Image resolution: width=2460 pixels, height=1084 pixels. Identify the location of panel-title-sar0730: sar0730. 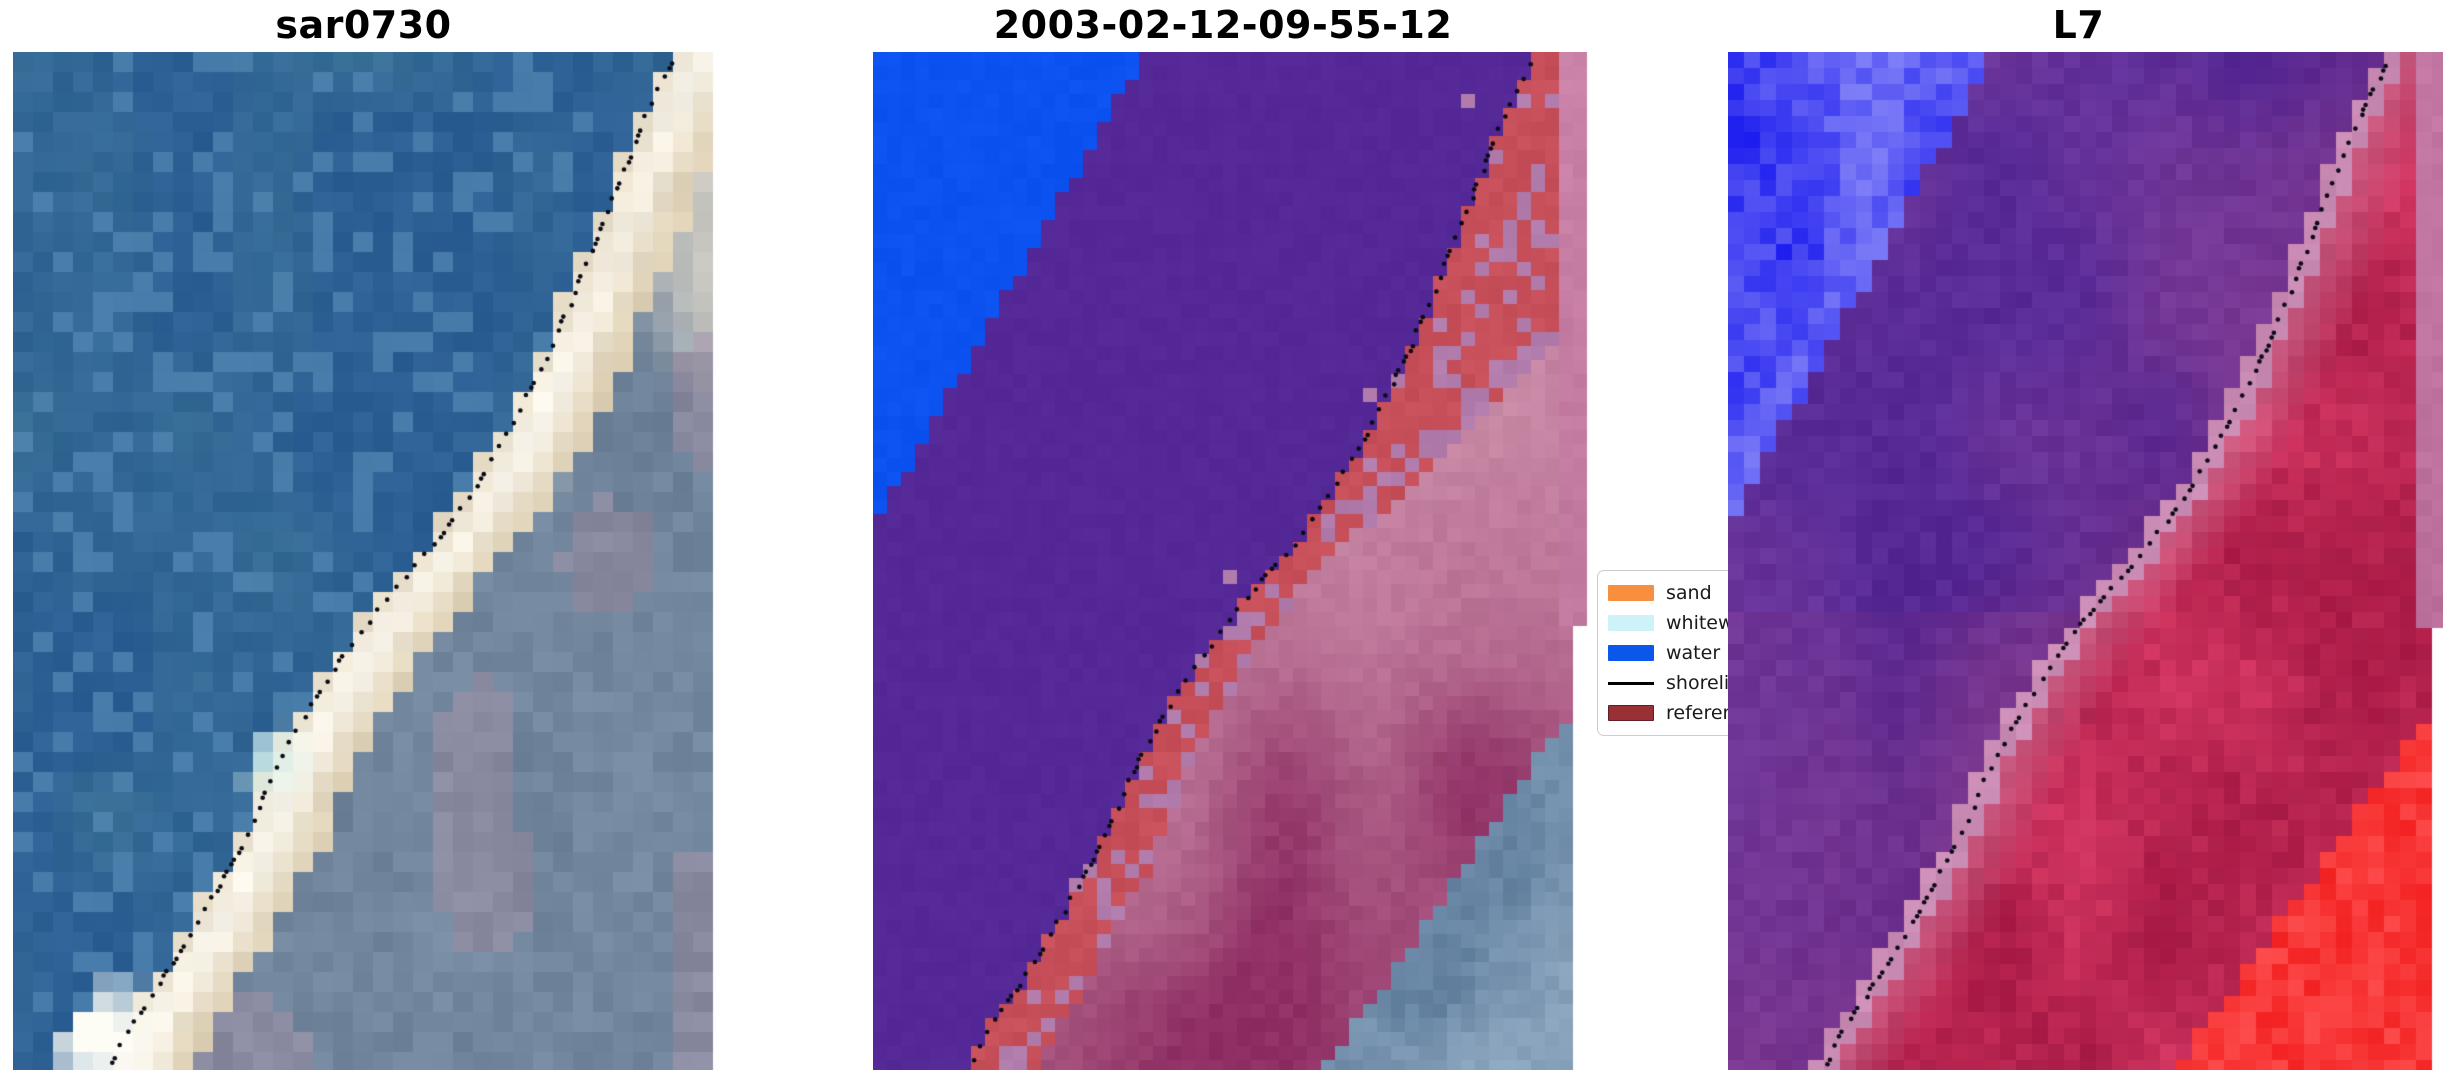
(363, 25).